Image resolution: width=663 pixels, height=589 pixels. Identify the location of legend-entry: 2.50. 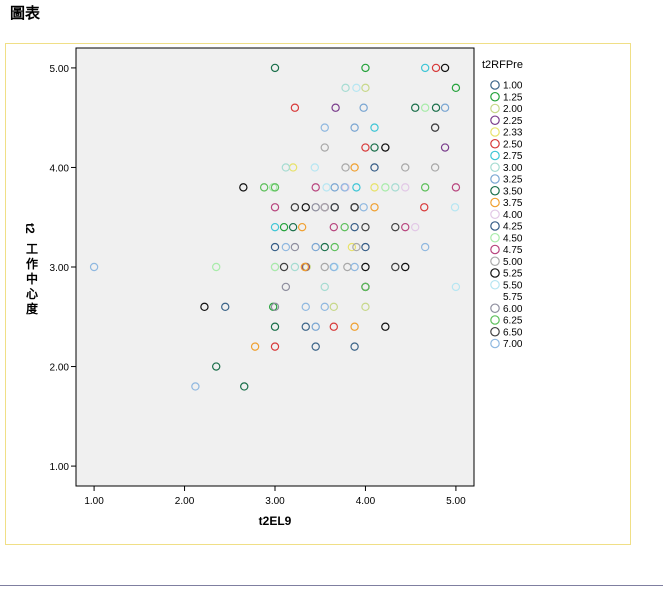
(513, 144).